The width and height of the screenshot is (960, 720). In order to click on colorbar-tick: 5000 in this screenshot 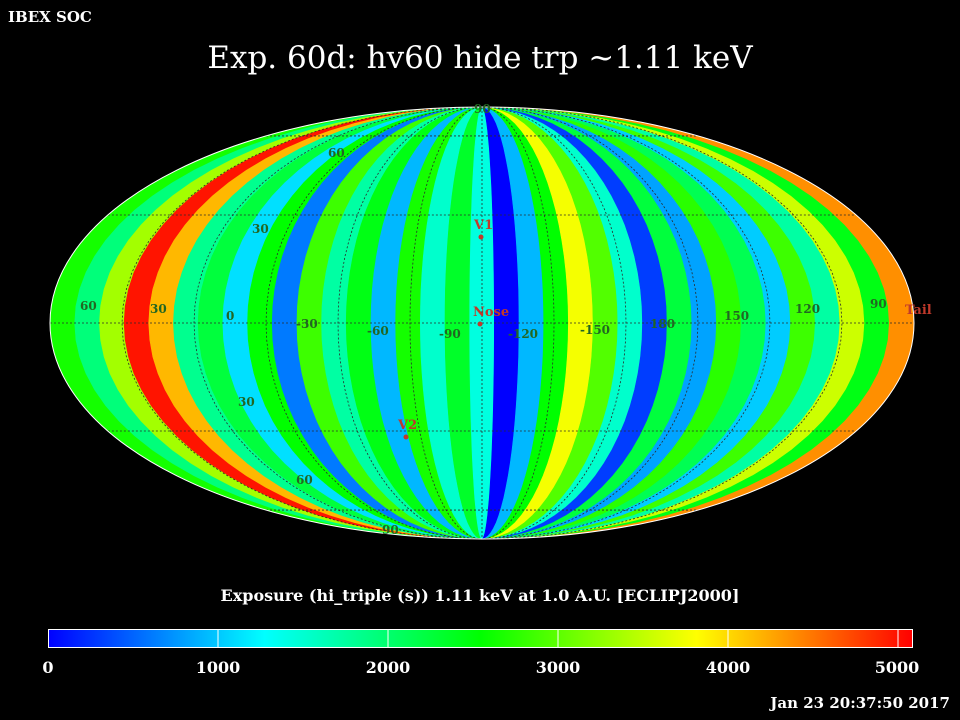, I will do `click(897, 667)`.